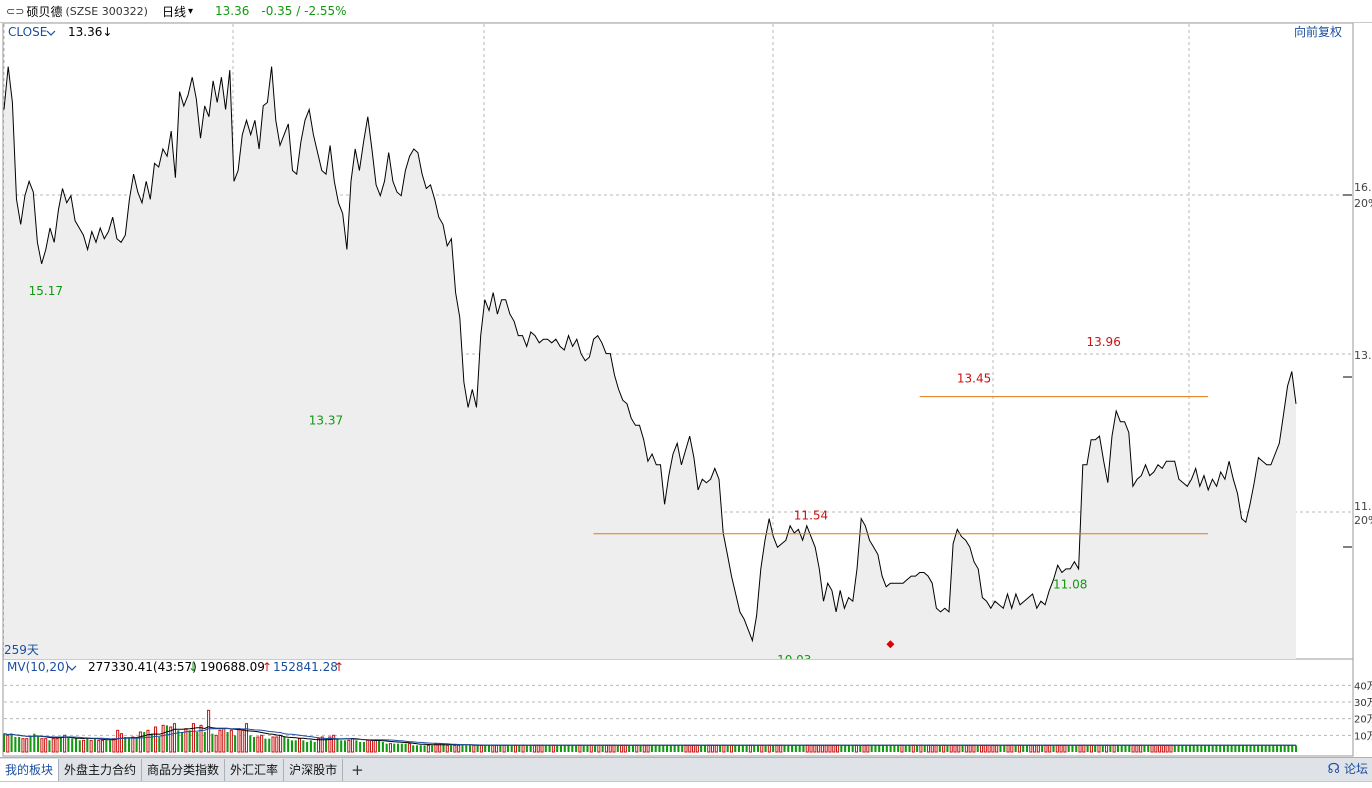 The image size is (1372, 788). I want to click on tab-forex: 外汇汇率, so click(254, 770).